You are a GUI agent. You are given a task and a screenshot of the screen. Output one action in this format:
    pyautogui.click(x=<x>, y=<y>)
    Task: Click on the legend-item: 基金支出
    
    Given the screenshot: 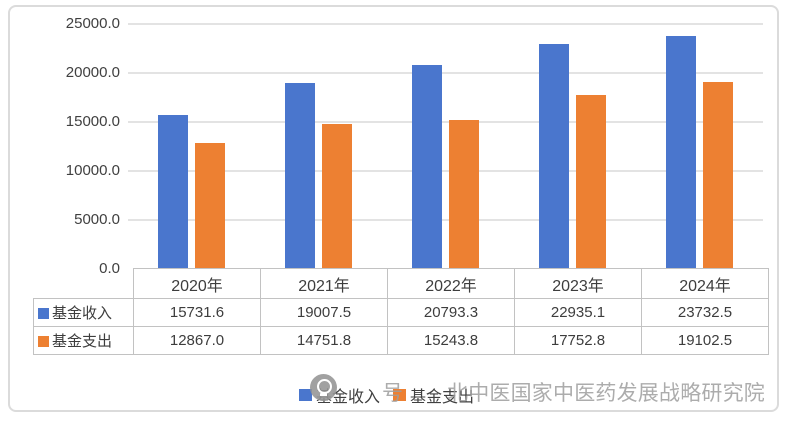 What is the action you would take?
    pyautogui.click(x=433, y=395)
    